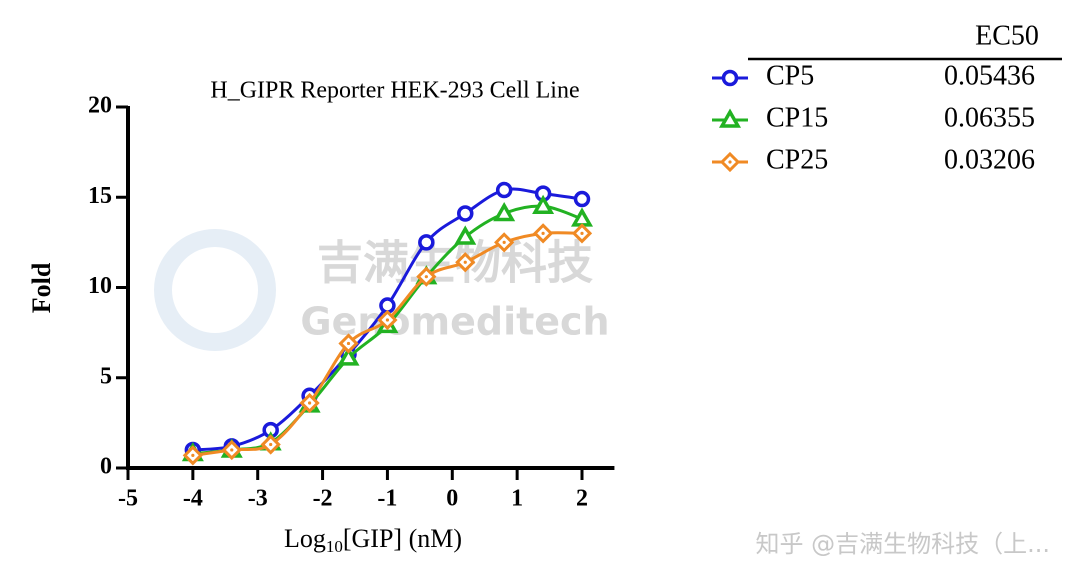 The image size is (1080, 587). What do you see at coordinates (989, 117) in the screenshot?
I see `legend-ec50: 0.06355` at bounding box center [989, 117].